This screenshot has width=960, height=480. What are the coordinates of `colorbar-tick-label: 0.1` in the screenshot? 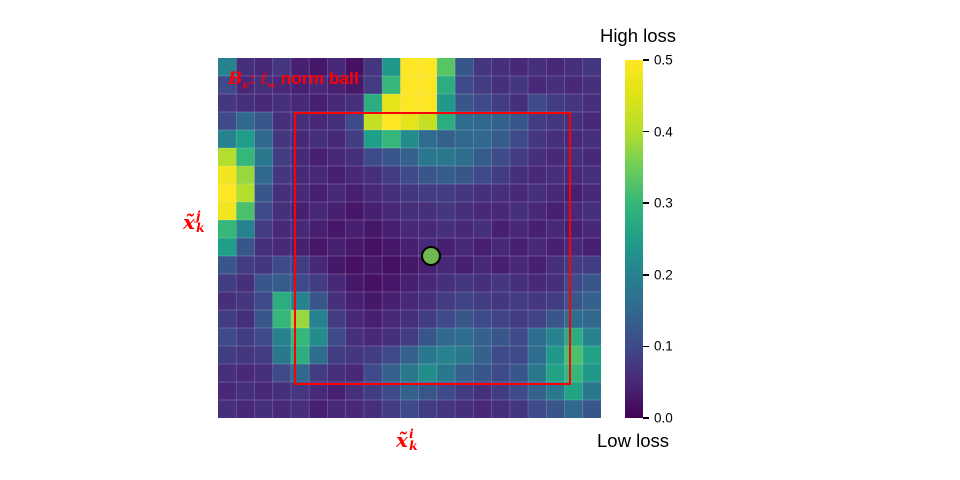 It's located at (663, 346).